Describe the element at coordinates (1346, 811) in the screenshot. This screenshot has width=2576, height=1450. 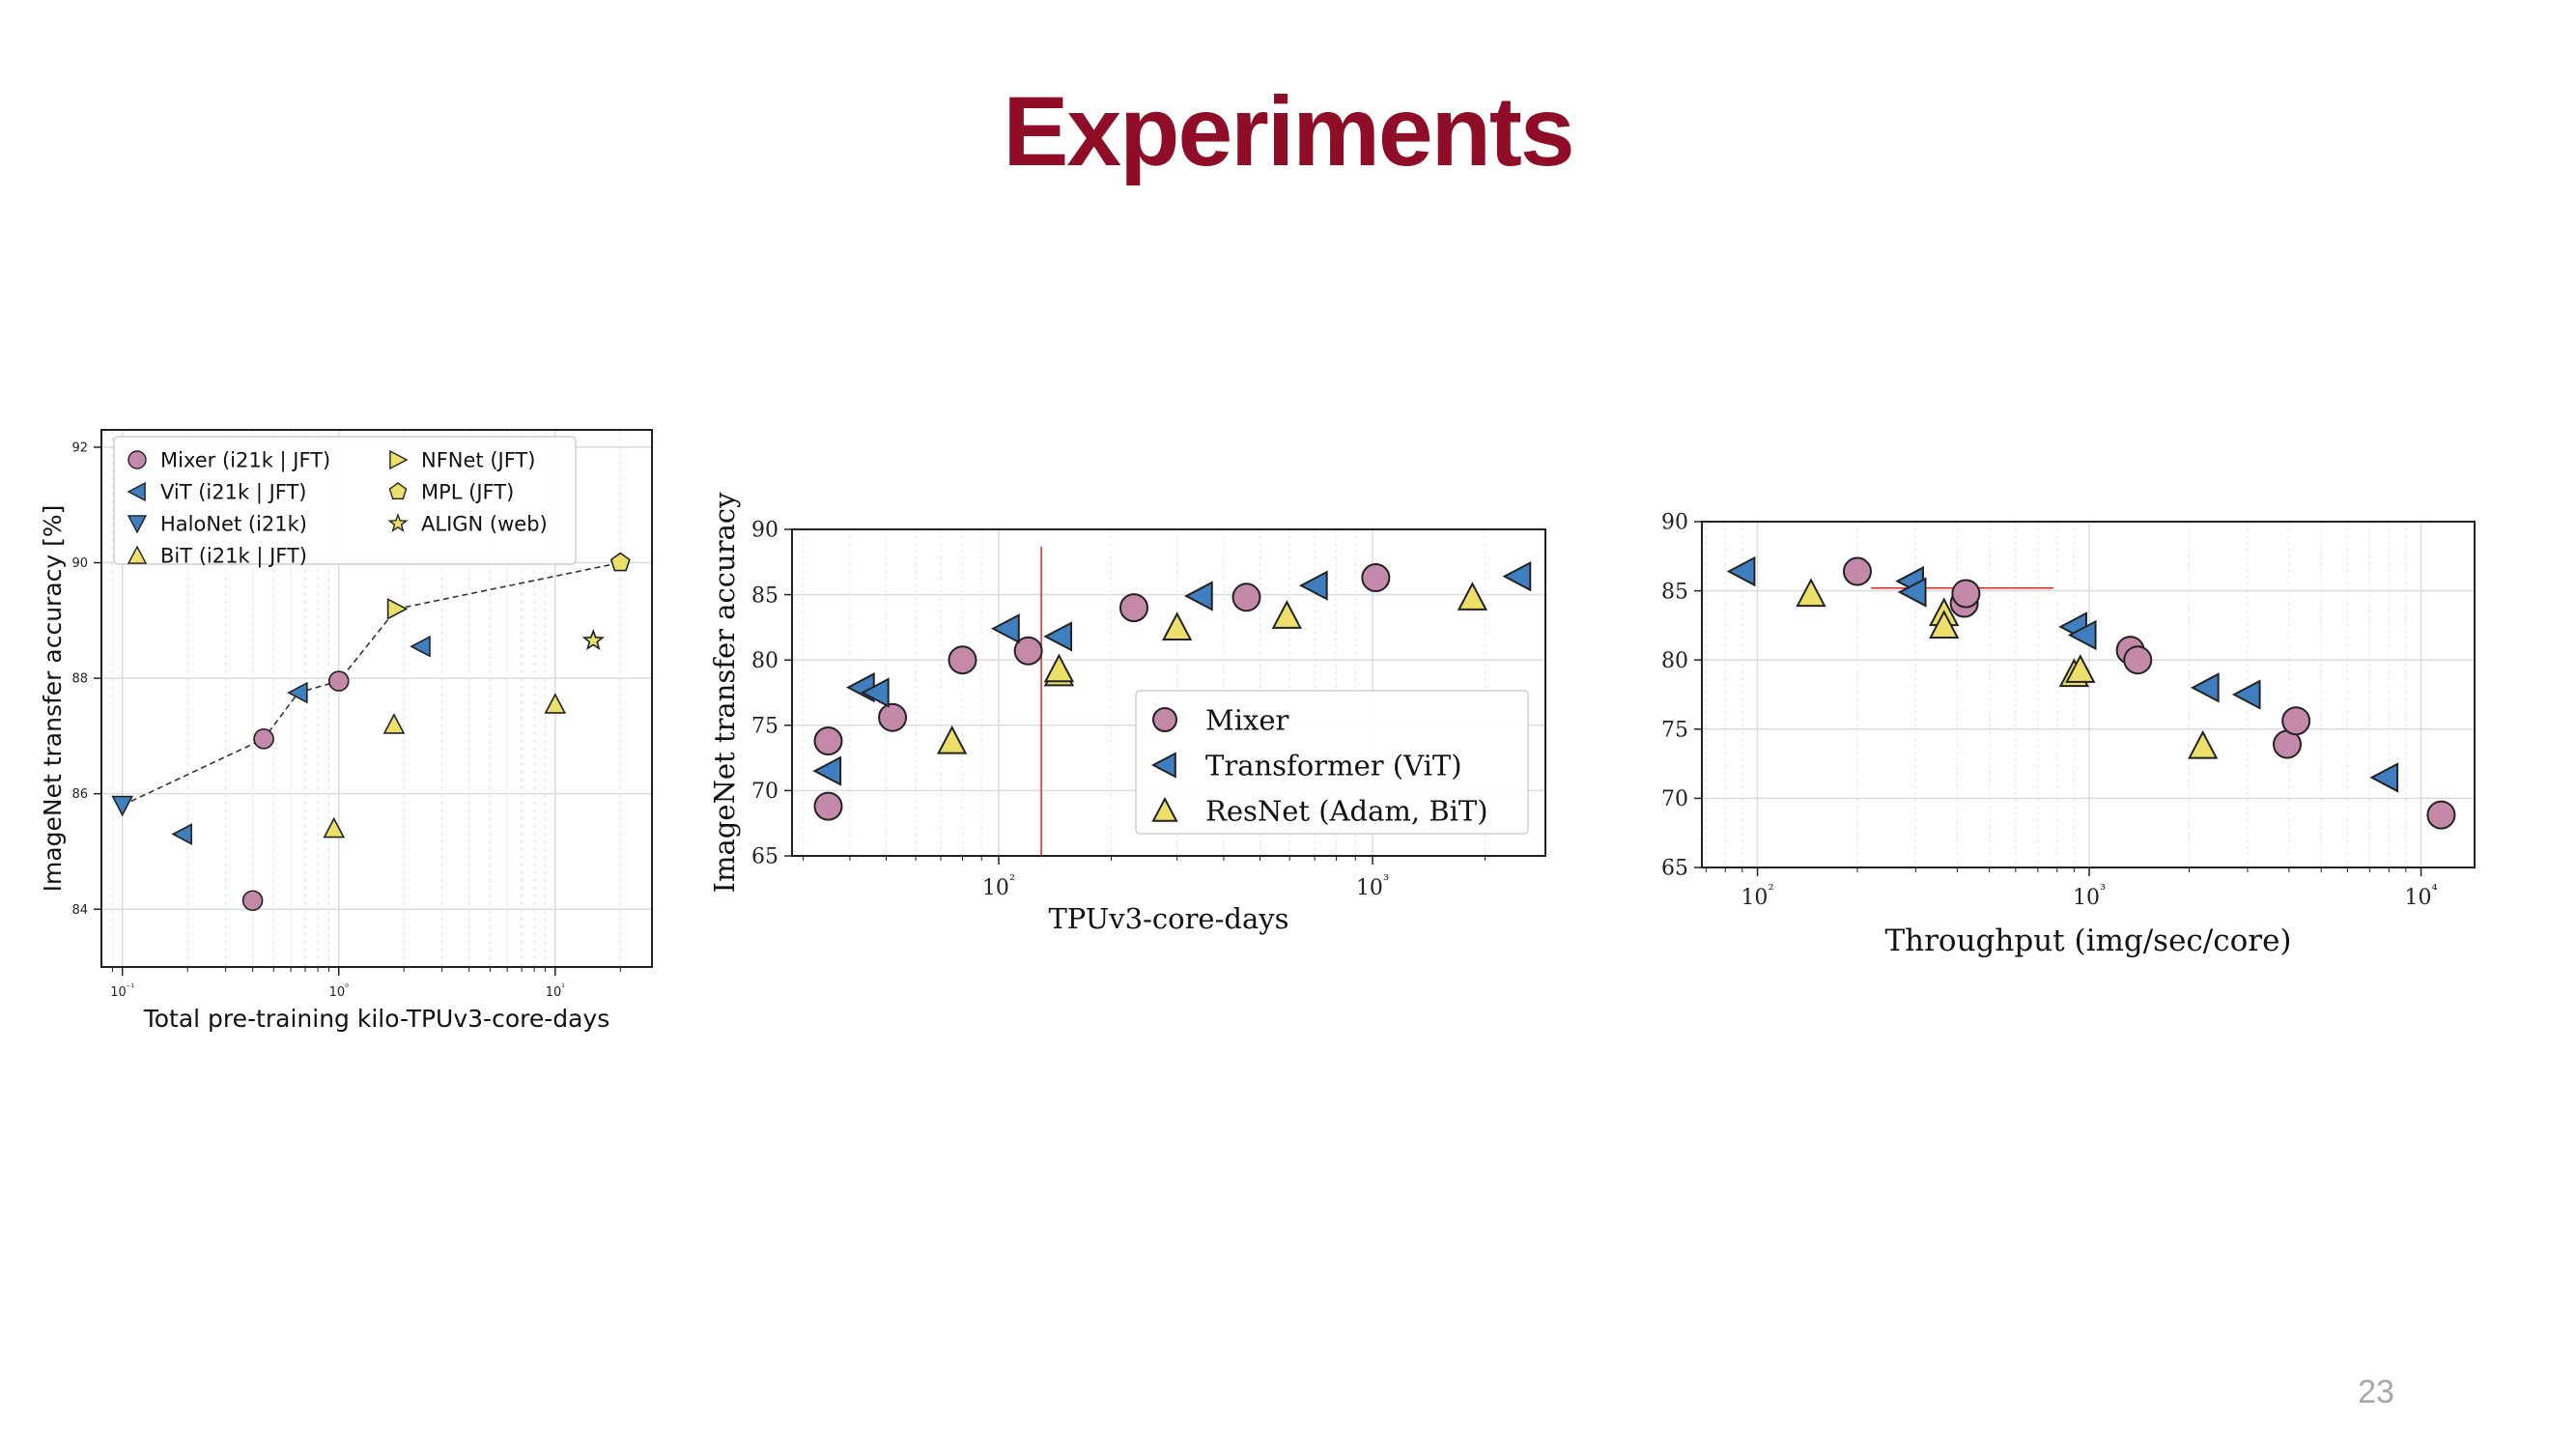
I see `legend-label: ResNet (Adam, BiT)` at that location.